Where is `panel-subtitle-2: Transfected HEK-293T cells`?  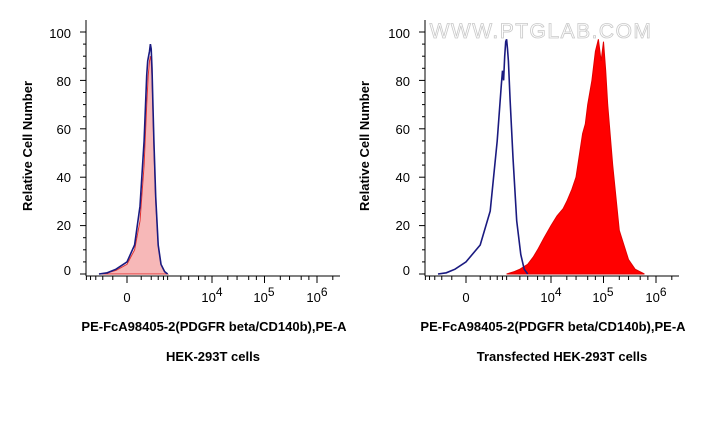 panel-subtitle-2: Transfected HEK-293T cells is located at coordinates (562, 356).